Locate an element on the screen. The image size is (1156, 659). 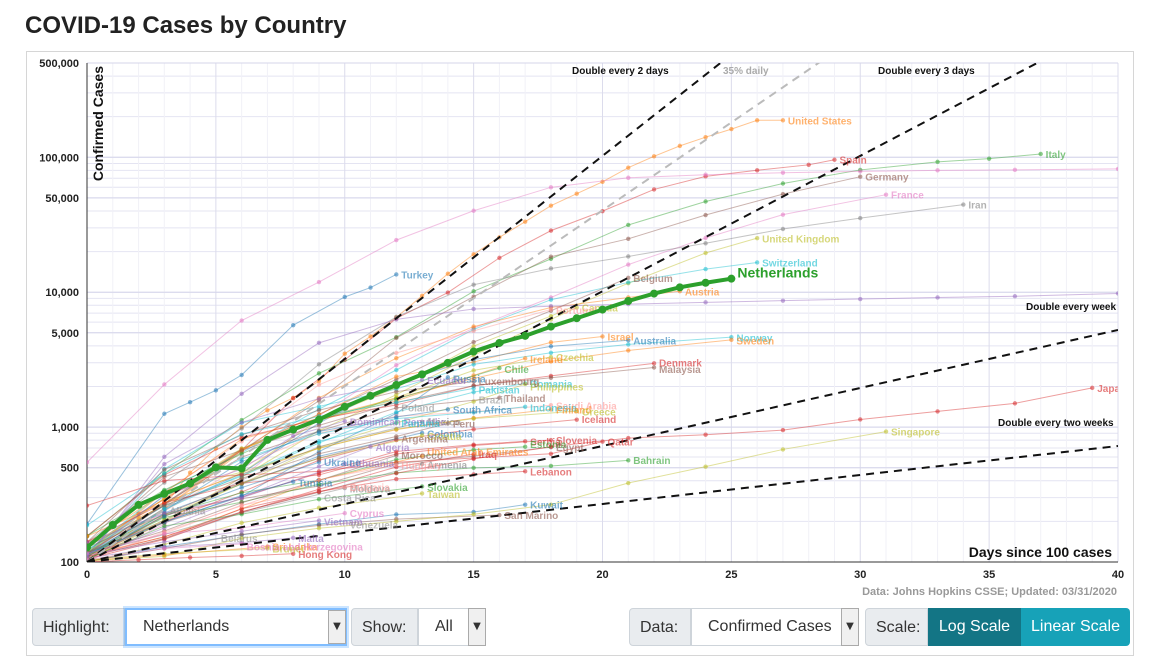
series-label: Denmark is located at coordinates (680, 364).